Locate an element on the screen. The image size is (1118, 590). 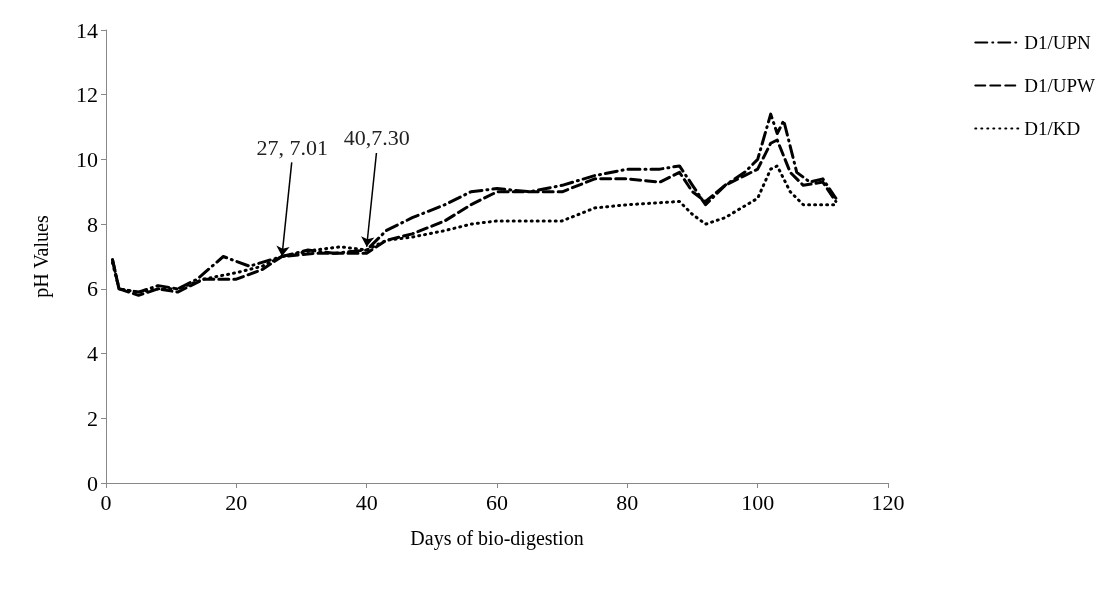
x-axis-title: Days of bio-digestion is located at coordinates (497, 538).